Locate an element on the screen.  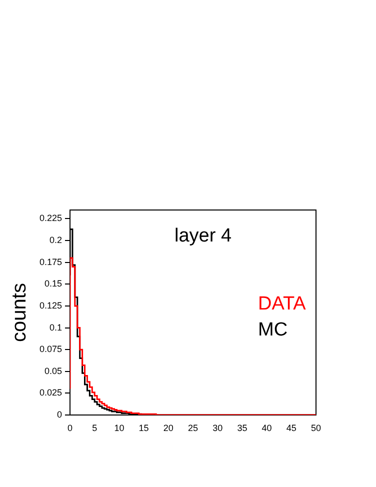
x-tick-label: 5 is located at coordinates (95, 427).